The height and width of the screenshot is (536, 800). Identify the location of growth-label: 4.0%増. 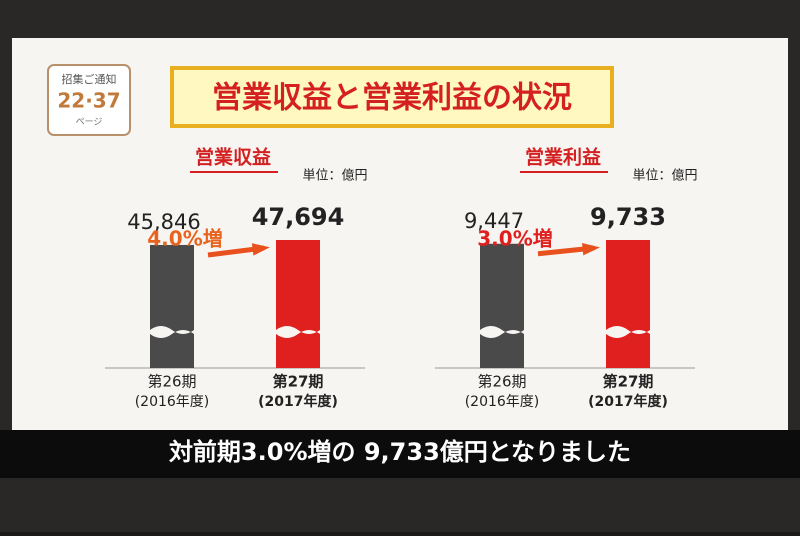
(184, 239).